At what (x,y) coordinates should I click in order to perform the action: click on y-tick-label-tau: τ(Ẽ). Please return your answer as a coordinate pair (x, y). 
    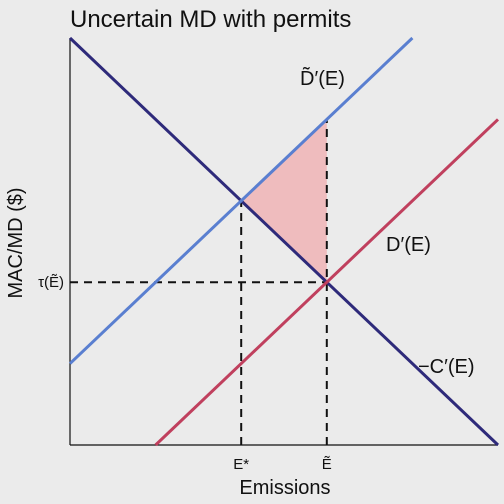
    Looking at the image, I should click on (51, 282).